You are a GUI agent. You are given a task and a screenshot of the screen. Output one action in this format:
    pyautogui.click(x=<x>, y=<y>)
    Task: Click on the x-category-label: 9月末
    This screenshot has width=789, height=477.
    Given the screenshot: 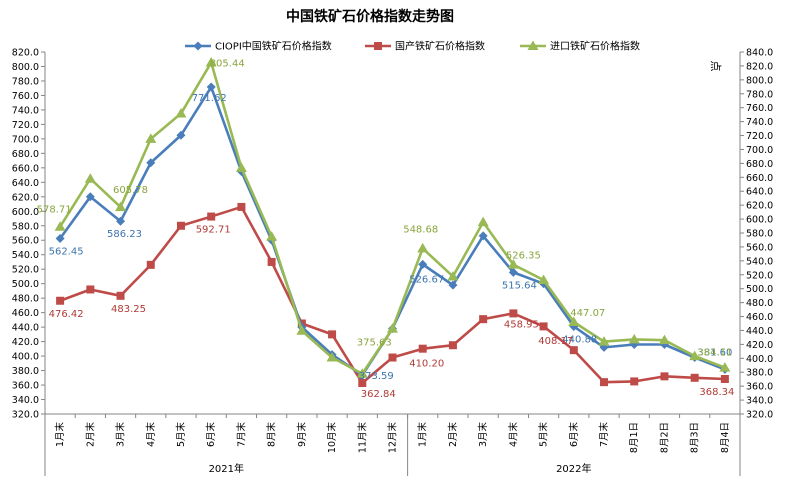 What is the action you would take?
    pyautogui.click(x=302, y=435)
    